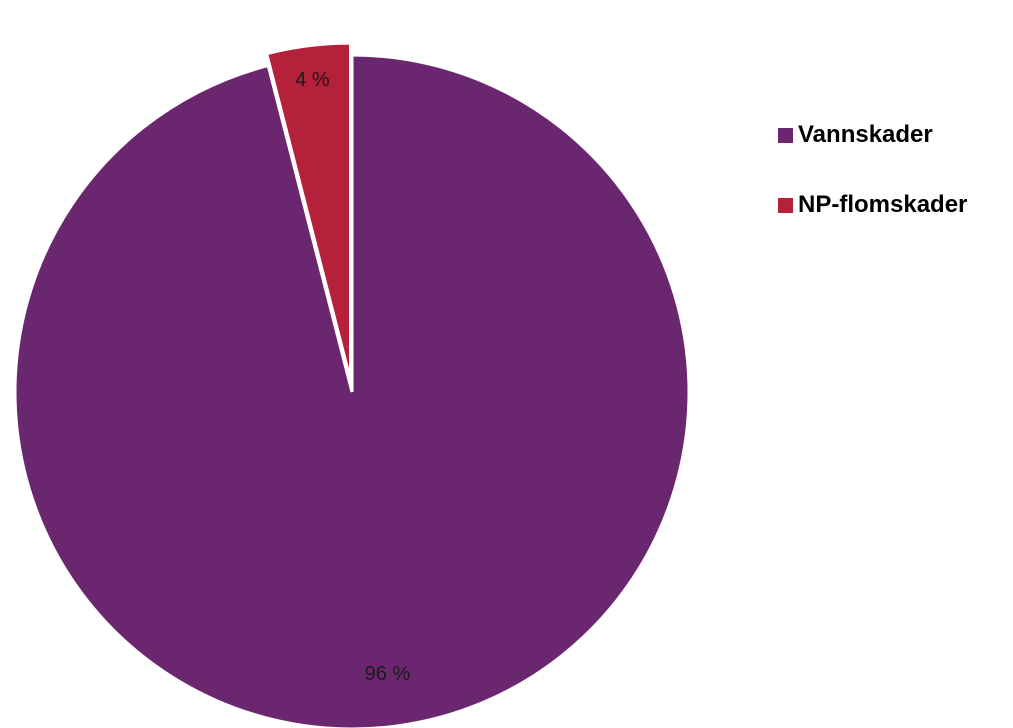  What do you see at coordinates (883, 204) in the screenshot?
I see `legend-label-np-flomskader: NP-flomskader` at bounding box center [883, 204].